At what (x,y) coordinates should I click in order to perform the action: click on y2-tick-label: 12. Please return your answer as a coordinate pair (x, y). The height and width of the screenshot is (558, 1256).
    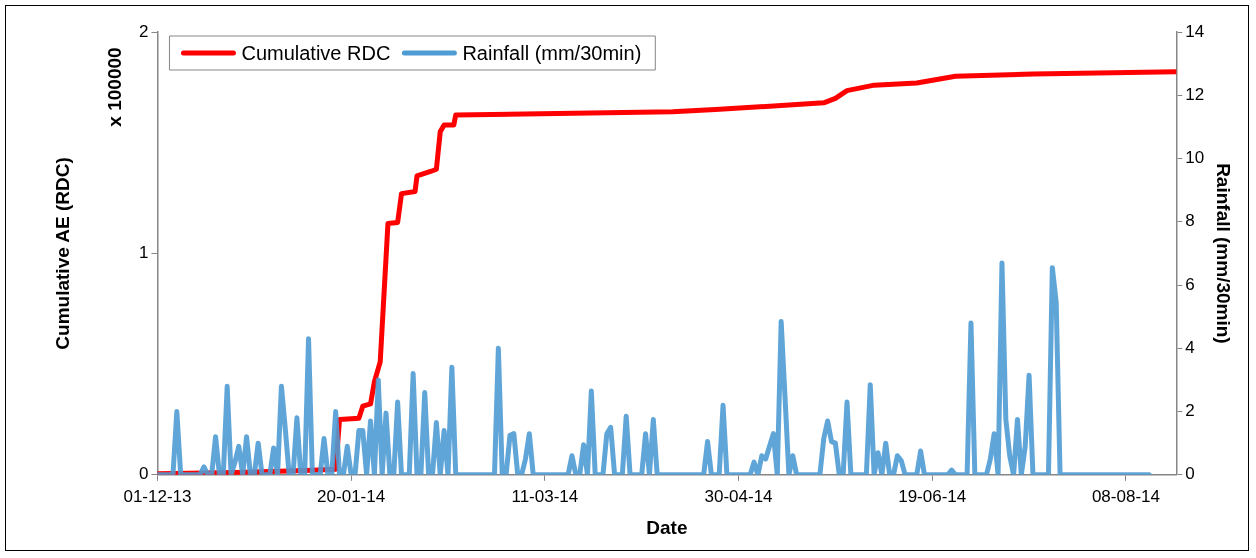
    Looking at the image, I should click on (1195, 94).